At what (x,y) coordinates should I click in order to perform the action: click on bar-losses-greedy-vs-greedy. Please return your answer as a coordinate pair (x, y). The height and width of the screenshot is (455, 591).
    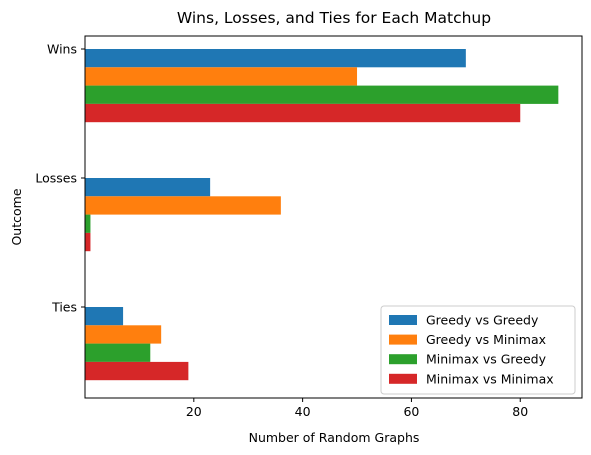
    Looking at the image, I should click on (148, 187).